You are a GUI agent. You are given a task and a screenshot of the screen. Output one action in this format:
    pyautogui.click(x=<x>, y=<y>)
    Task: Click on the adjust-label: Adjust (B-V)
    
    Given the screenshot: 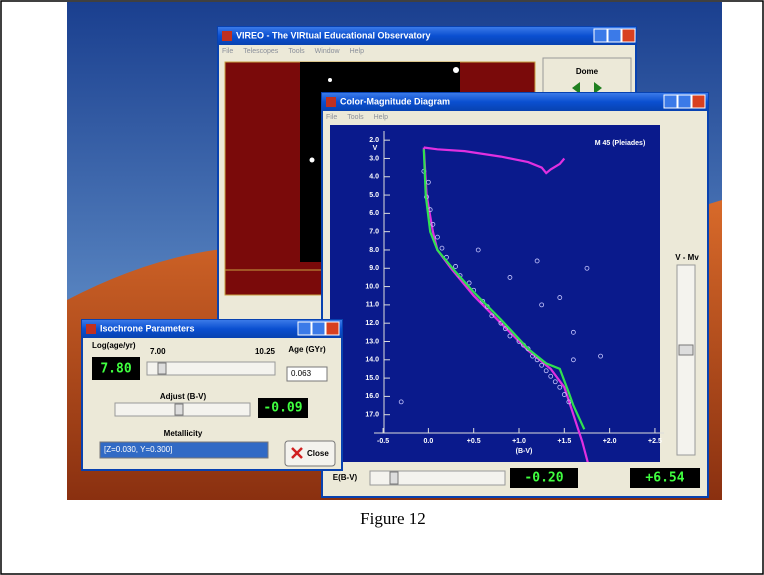 What is the action you would take?
    pyautogui.click(x=183, y=396)
    